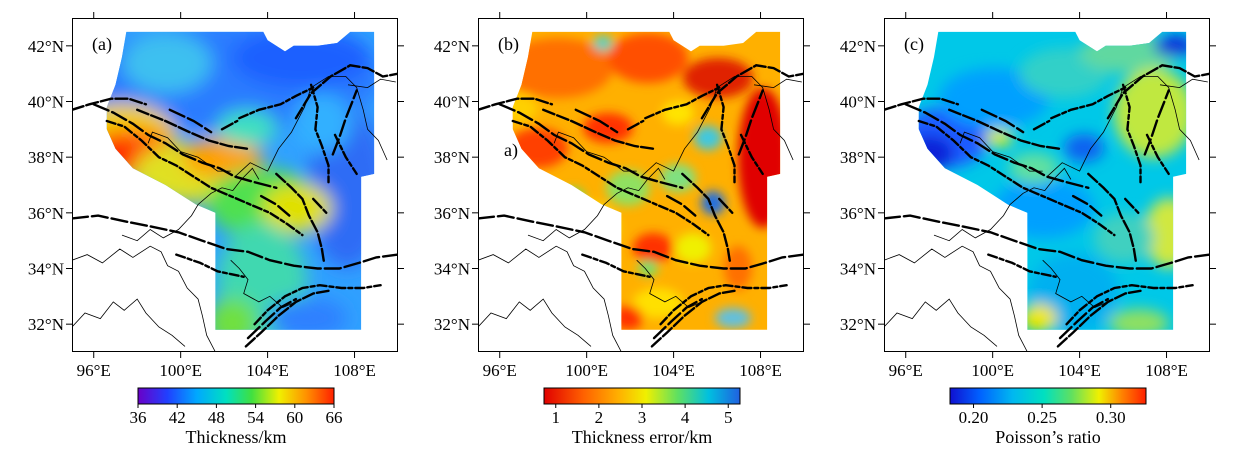  I want to click on panel-a-field, so click(240, 180).